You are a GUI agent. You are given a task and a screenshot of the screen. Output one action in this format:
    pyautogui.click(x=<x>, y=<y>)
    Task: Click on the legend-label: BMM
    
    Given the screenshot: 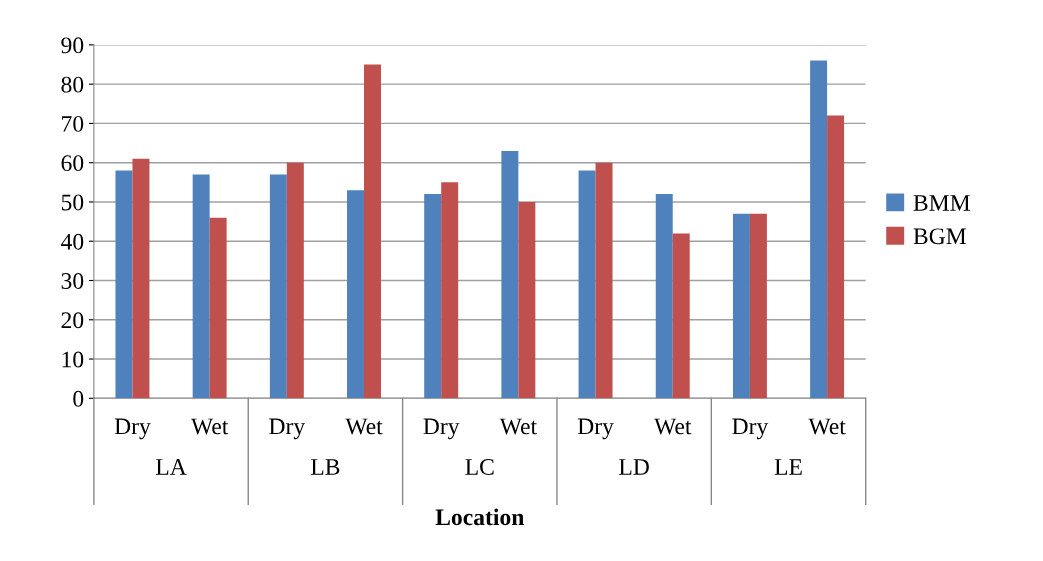 What is the action you would take?
    pyautogui.click(x=941, y=203)
    